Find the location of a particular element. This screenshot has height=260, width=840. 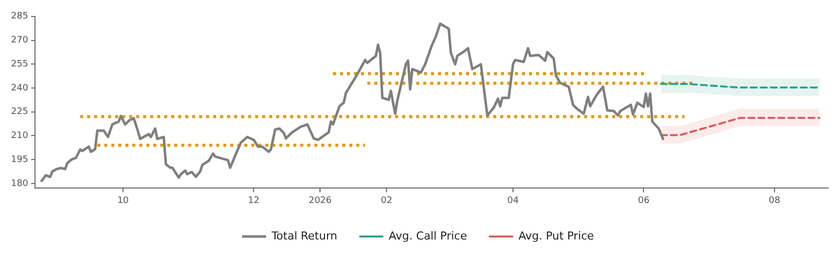

x-tick-label: 06 is located at coordinates (644, 201).